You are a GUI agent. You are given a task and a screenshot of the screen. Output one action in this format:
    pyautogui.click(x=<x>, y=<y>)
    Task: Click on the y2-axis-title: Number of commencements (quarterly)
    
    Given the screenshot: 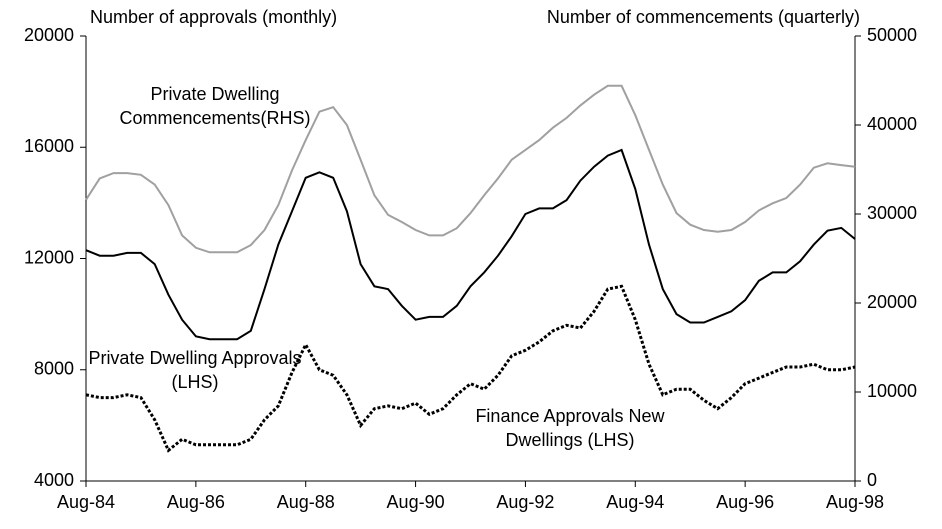 What is the action you would take?
    pyautogui.click(x=703, y=17)
    